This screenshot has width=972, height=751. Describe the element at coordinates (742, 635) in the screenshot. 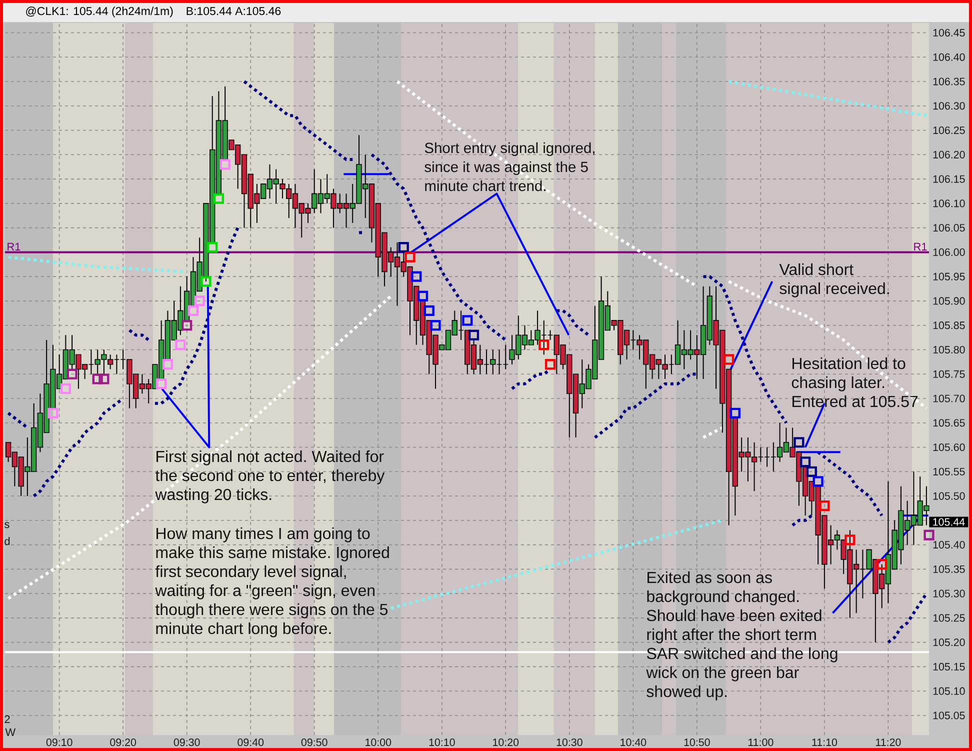

I see `annotation: Exited as soon as background changed. Should have been exited right after the short term SAR switched and the long wick on the green bar showed up.` at that location.